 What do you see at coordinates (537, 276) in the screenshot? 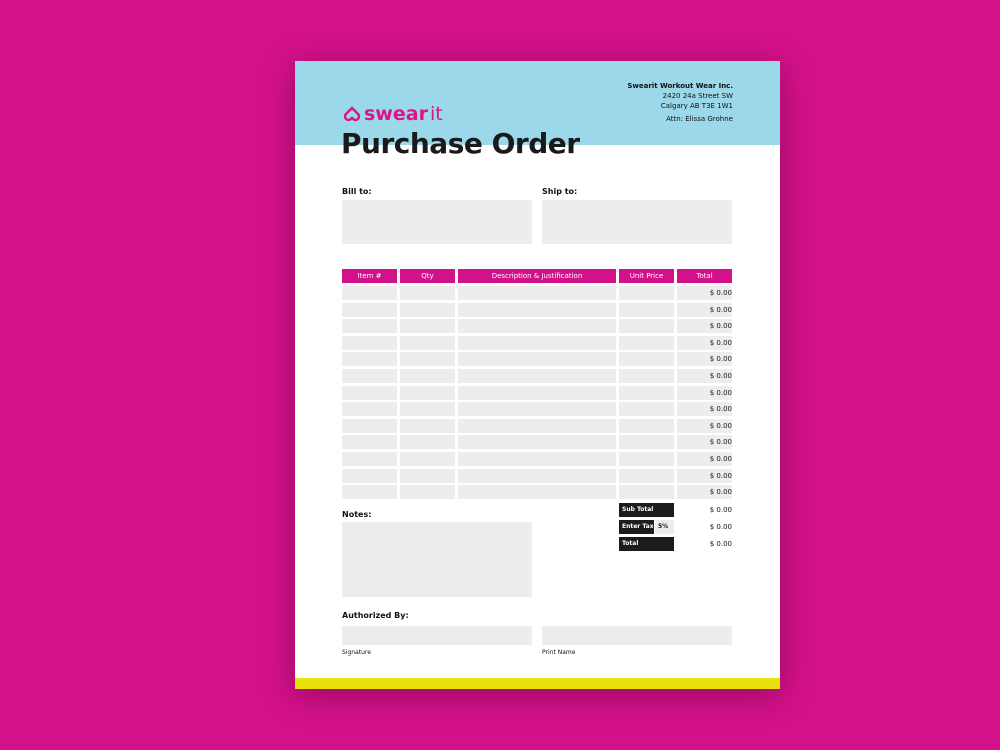
I see `column-header: Description & Justification` at bounding box center [537, 276].